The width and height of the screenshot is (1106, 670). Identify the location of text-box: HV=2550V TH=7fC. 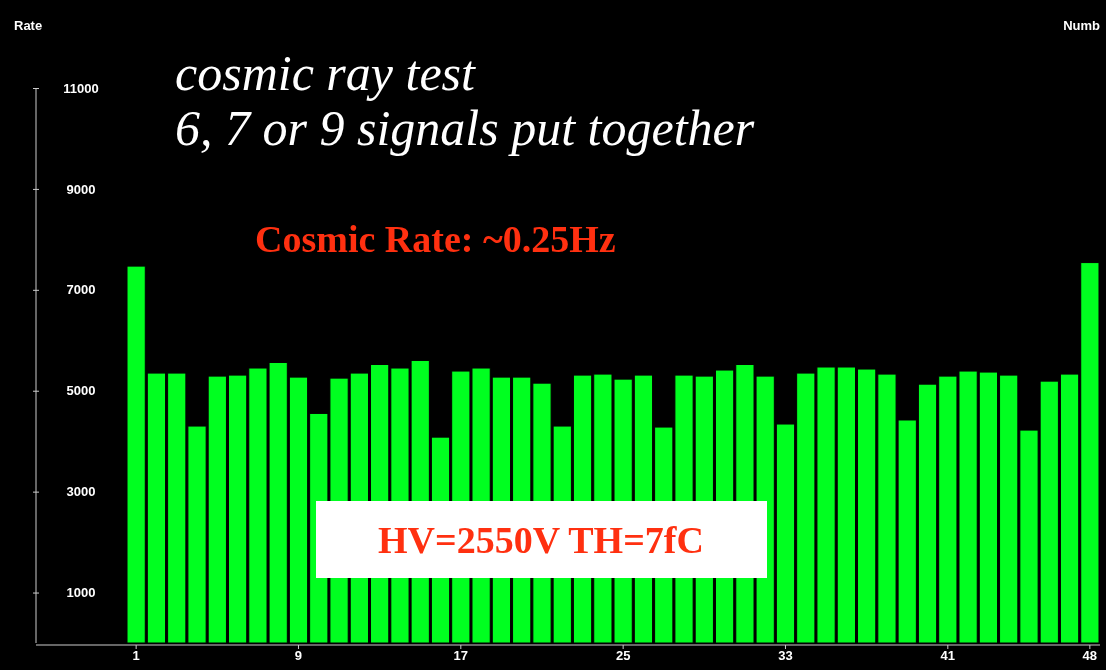
(541, 539).